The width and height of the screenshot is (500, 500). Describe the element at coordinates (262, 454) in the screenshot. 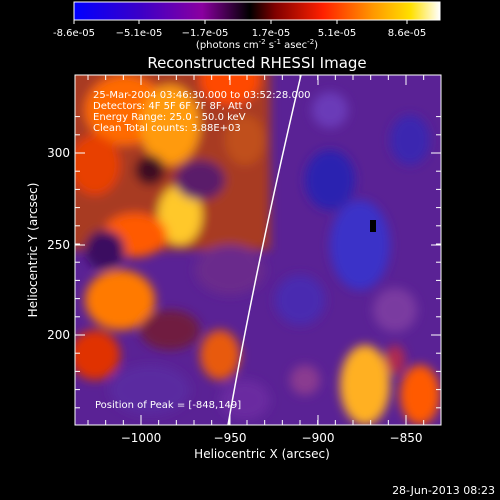

I see `x-axis-label: Heliocentric X (arcsec)` at that location.